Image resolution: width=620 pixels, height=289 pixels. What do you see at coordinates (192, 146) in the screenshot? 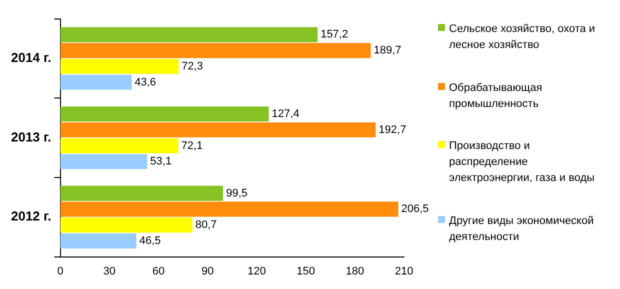
I see `data-label: 72,1` at bounding box center [192, 146].